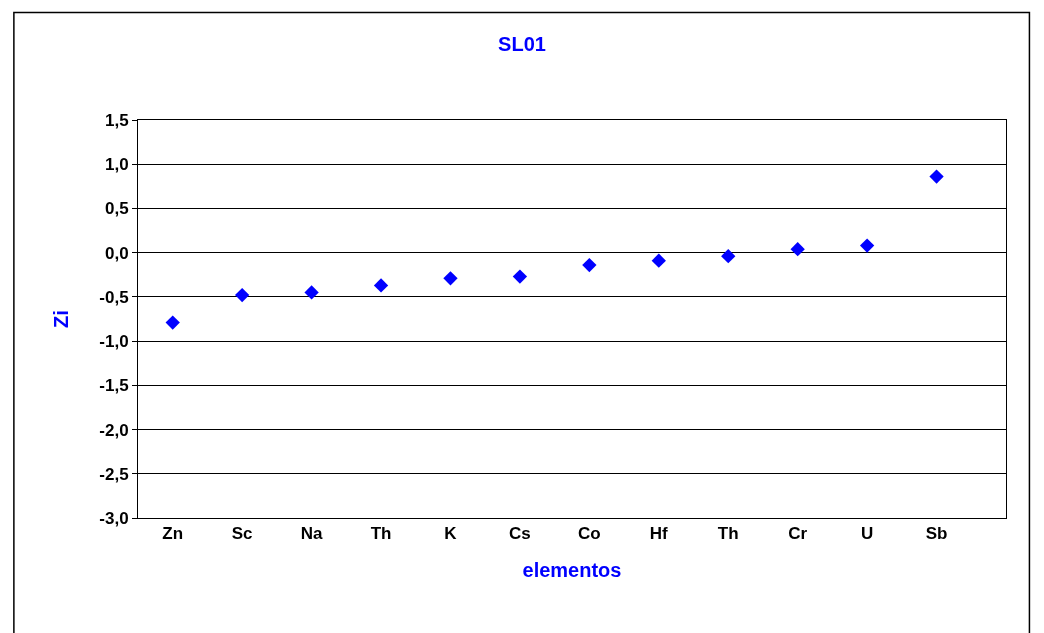 This screenshot has height=633, width=1044. What do you see at coordinates (312, 534) in the screenshot?
I see `x-tick-label: Na` at bounding box center [312, 534].